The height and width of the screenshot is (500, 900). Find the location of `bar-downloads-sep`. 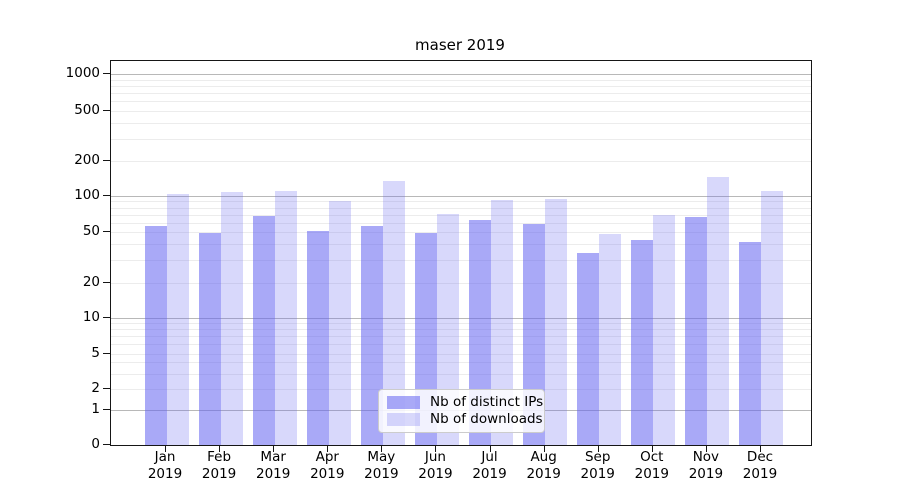

bar-downloads-sep is located at coordinates (610, 339).